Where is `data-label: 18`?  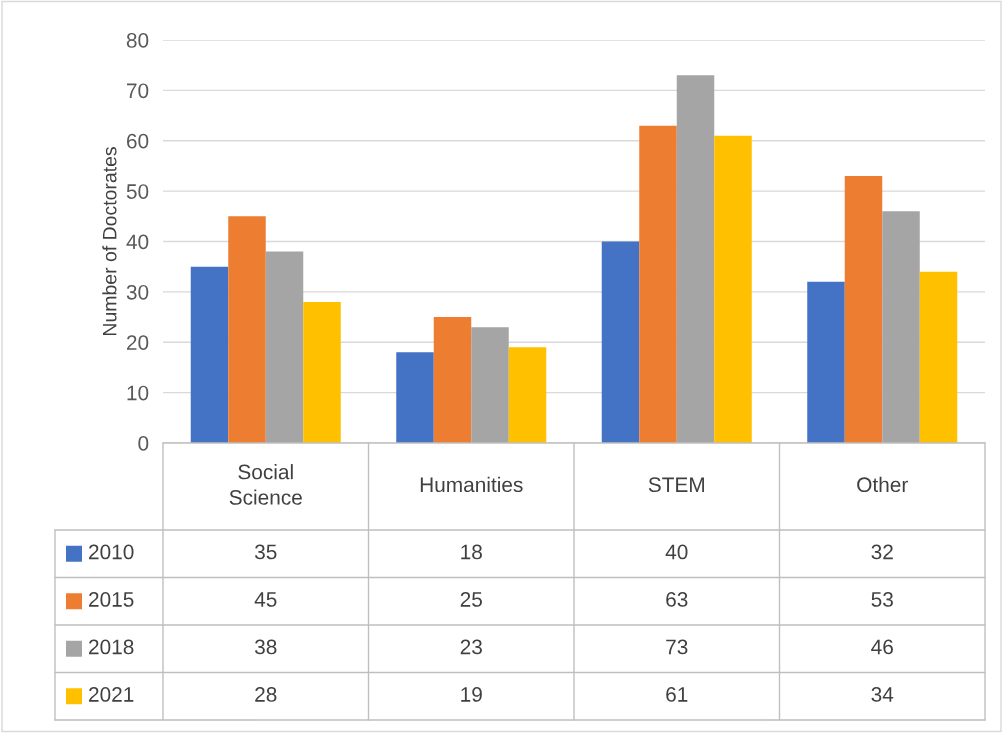
data-label: 18 is located at coordinates (471, 552).